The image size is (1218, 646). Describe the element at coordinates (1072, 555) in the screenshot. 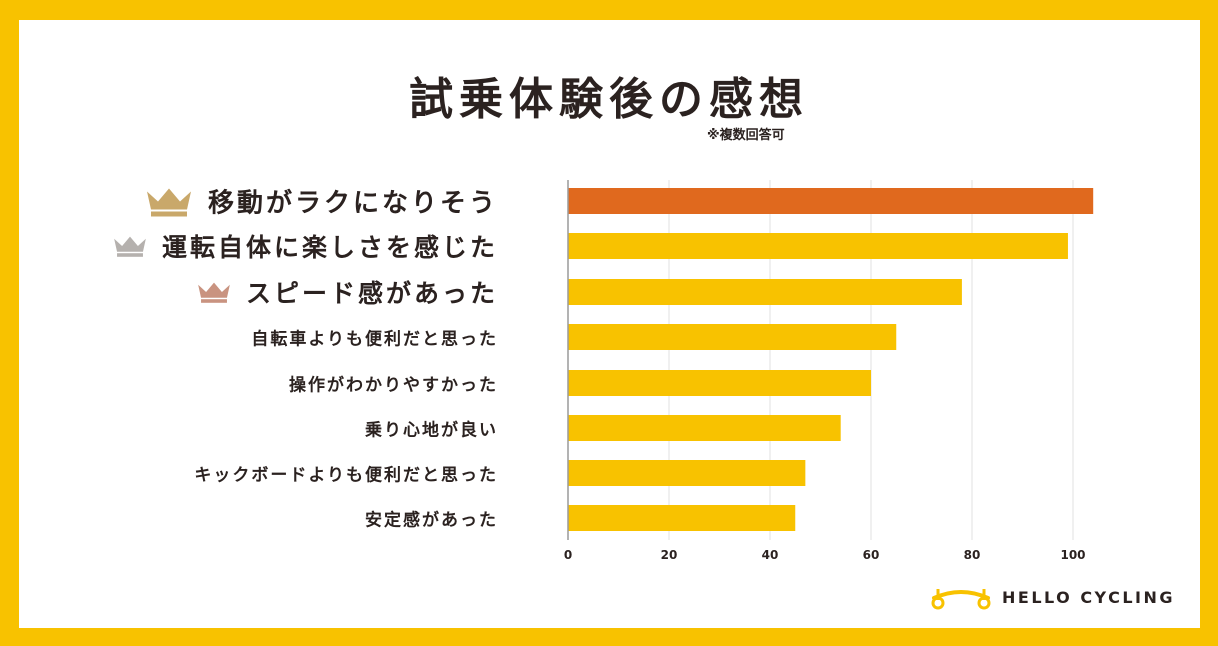

I see `x-tick-label: 100` at that location.